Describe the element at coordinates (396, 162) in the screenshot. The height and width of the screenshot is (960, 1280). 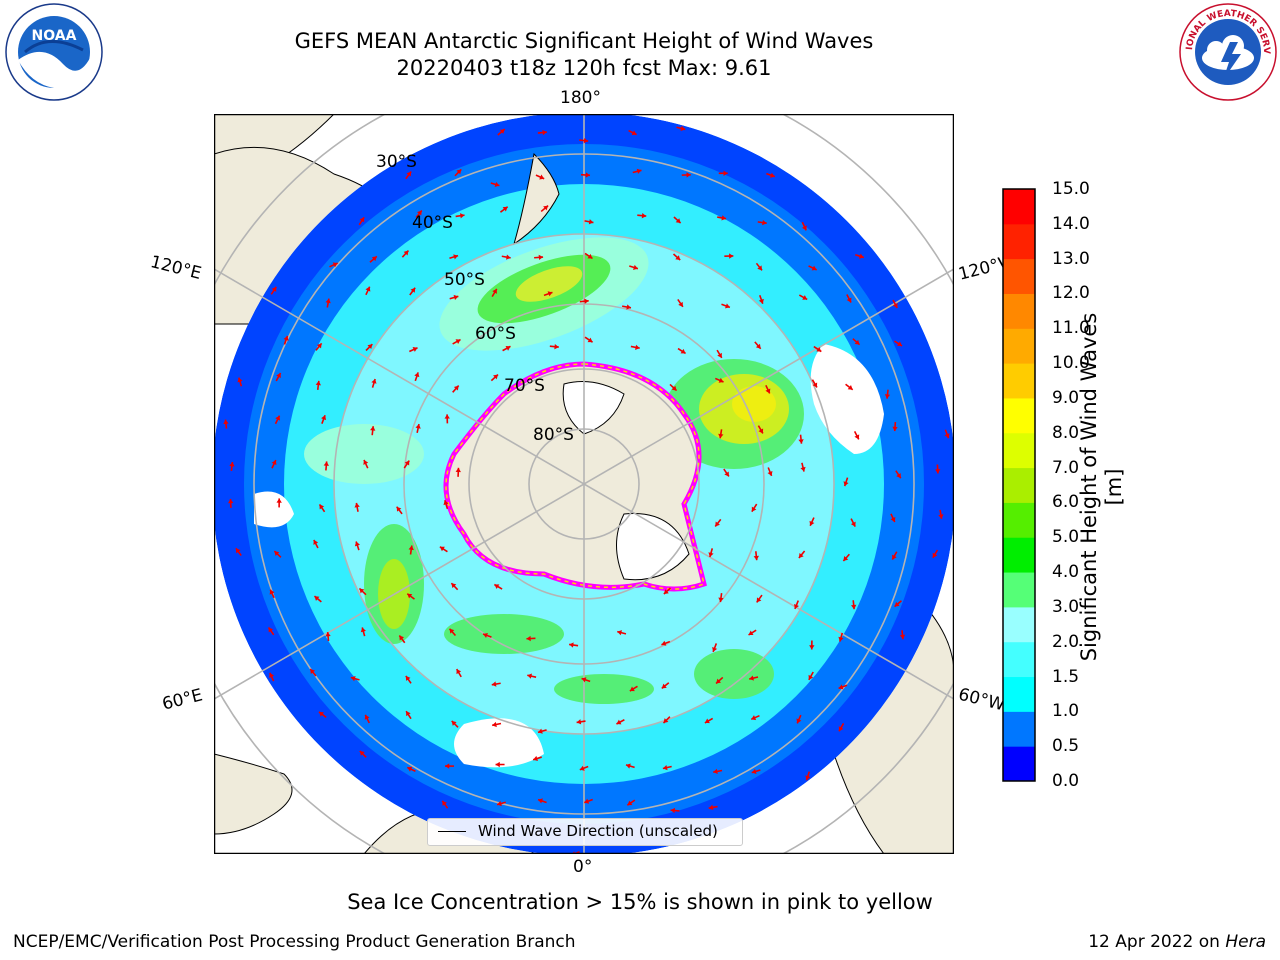
I see `lat-label-30s: 30°S` at that location.